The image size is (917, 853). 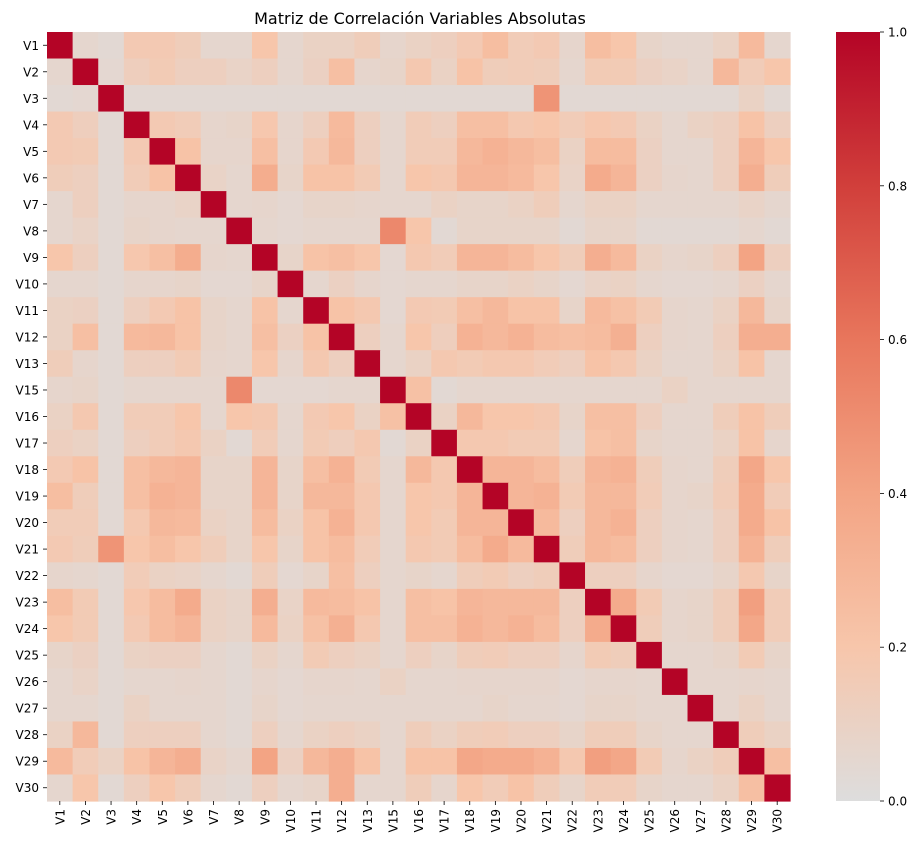 What do you see at coordinates (27, 444) in the screenshot?
I see `y-tick-label: V17` at bounding box center [27, 444].